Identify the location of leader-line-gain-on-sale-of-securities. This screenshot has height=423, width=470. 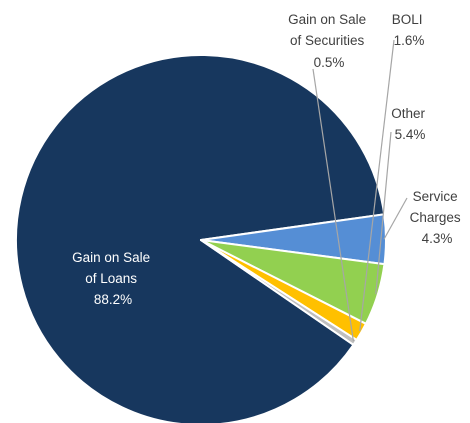
(333, 205).